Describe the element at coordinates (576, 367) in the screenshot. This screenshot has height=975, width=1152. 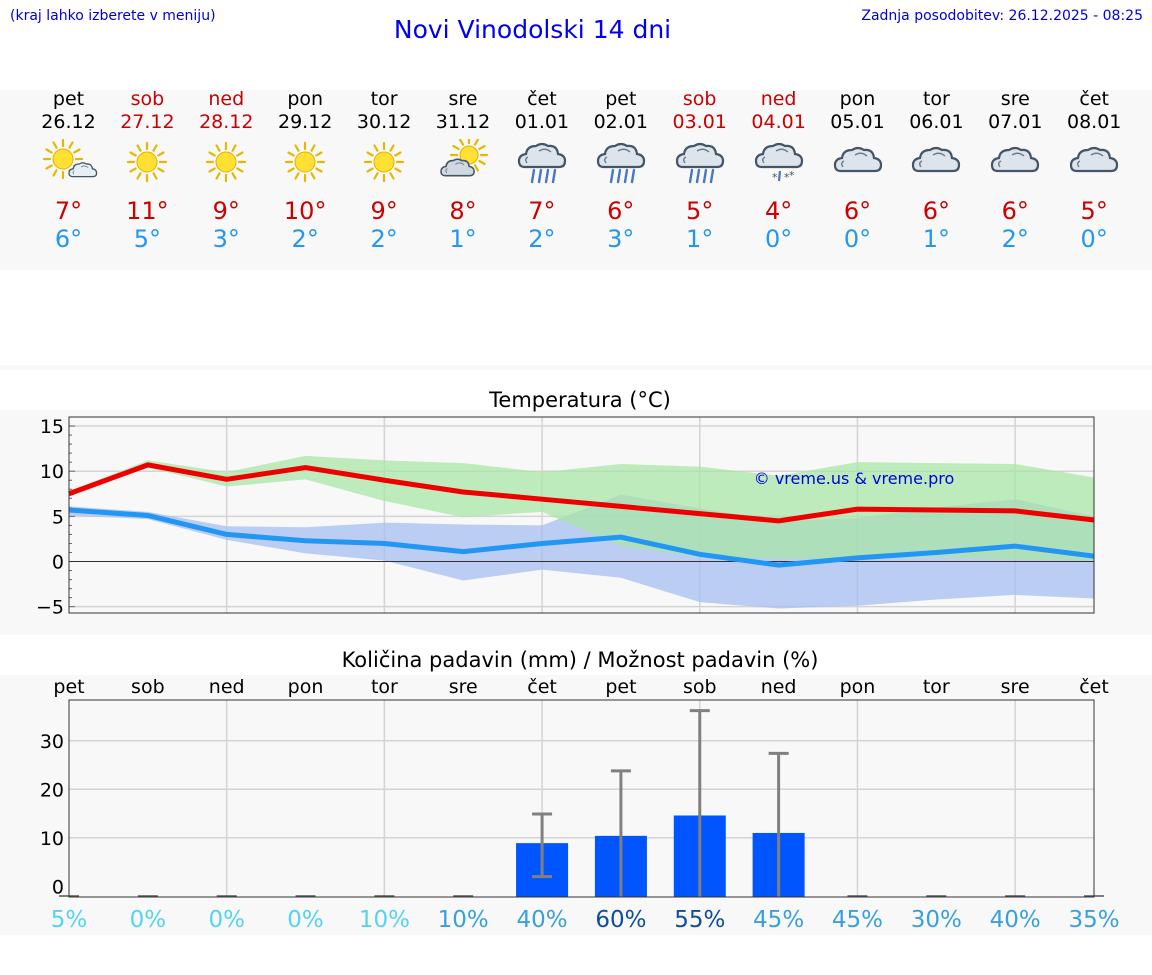
I see `separator-band` at that location.